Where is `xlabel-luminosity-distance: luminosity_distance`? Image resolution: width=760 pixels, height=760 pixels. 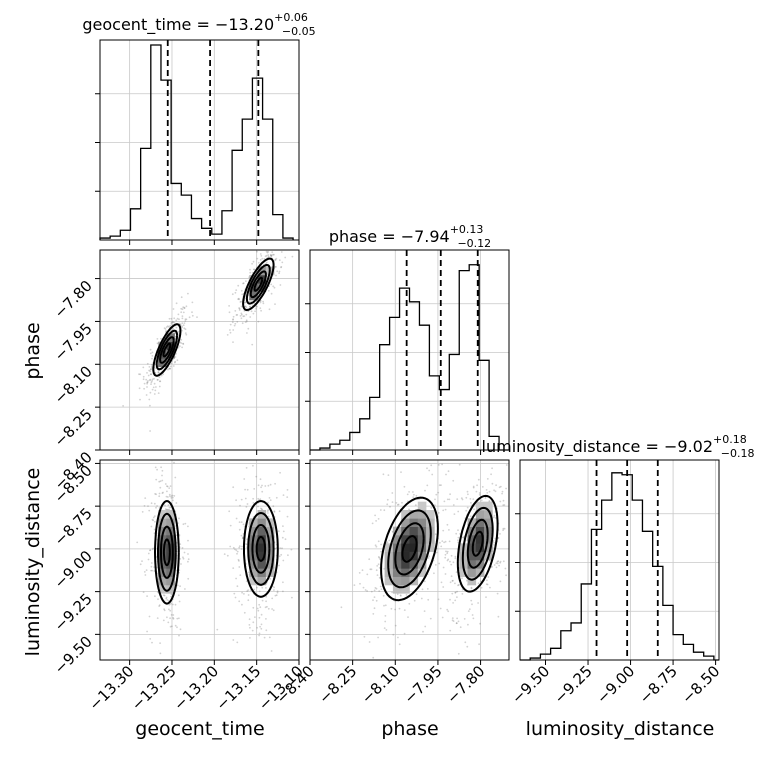 xlabel-luminosity-distance: luminosity_distance is located at coordinates (620, 729).